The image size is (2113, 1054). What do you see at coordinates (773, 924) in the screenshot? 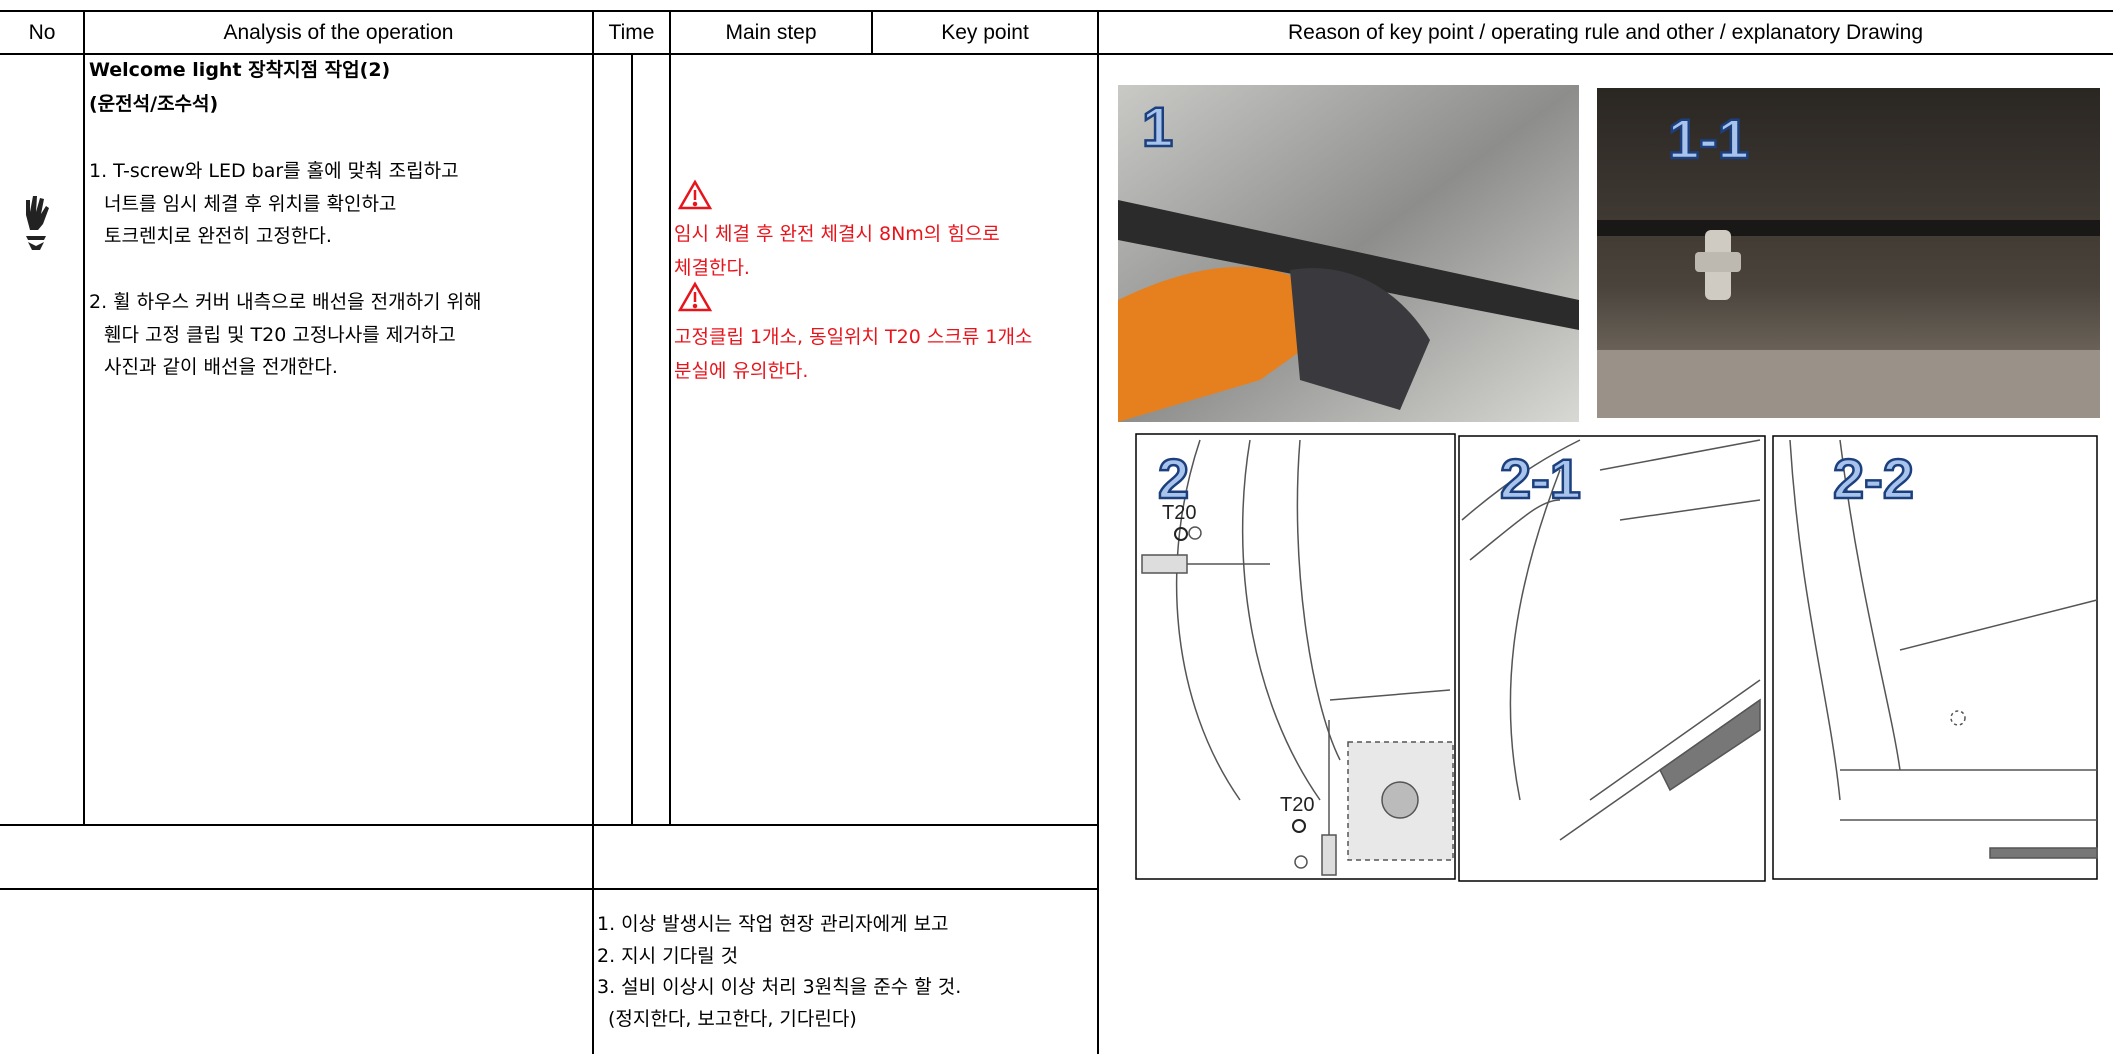
I see `abnormality-rule: 1. 이상 발생시는 작업 현장 관리자에게 보고` at bounding box center [773, 924].